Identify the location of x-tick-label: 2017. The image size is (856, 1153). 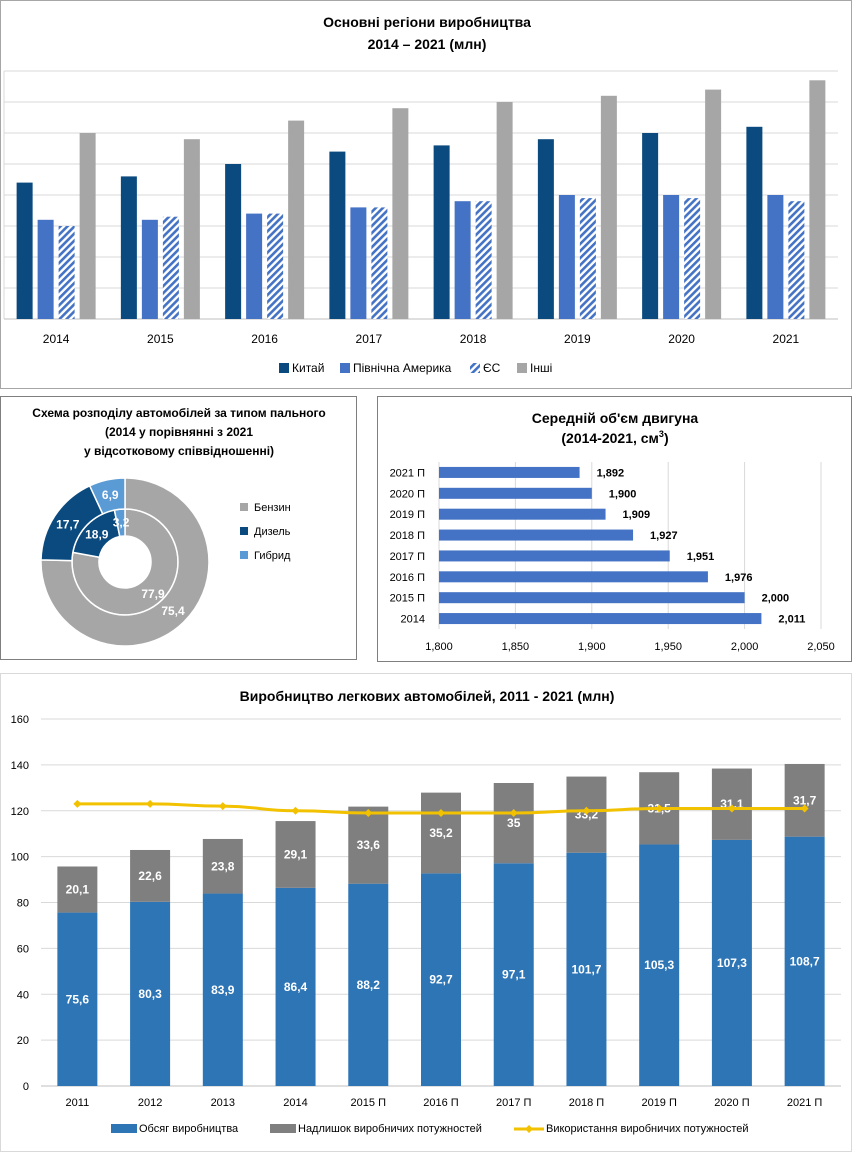
(369, 339).